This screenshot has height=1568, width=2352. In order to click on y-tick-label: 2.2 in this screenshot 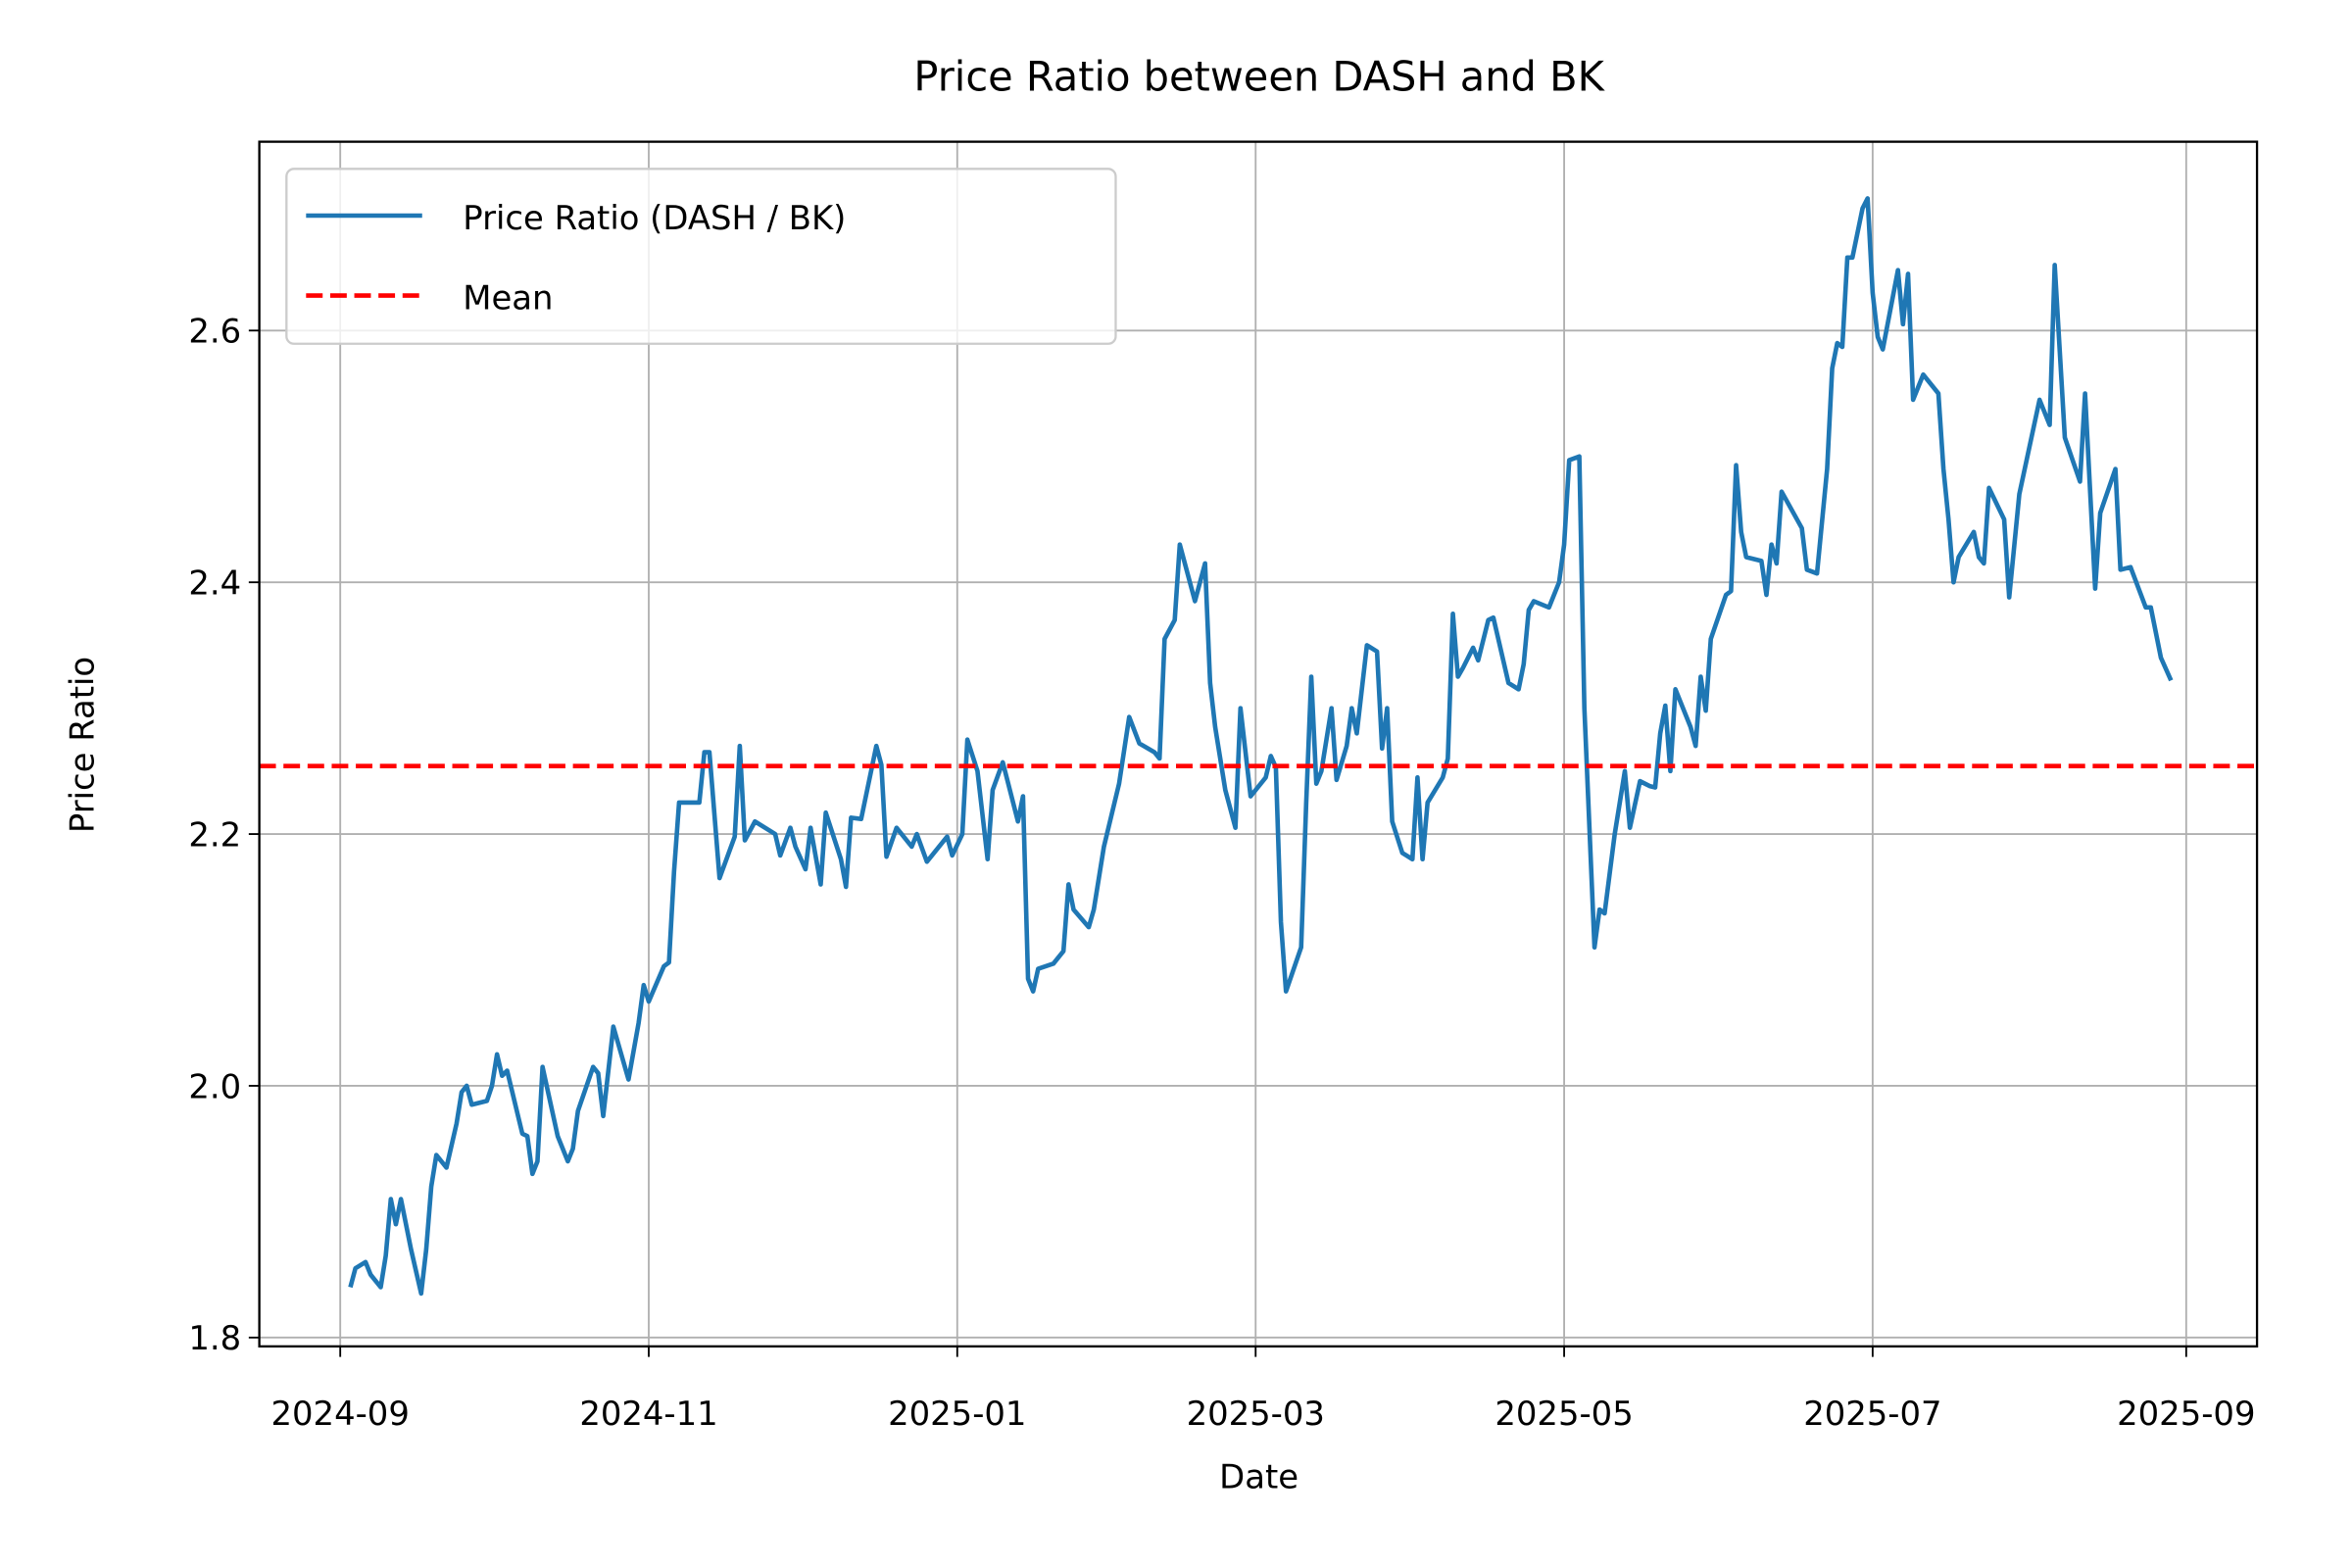, I will do `click(214, 834)`.